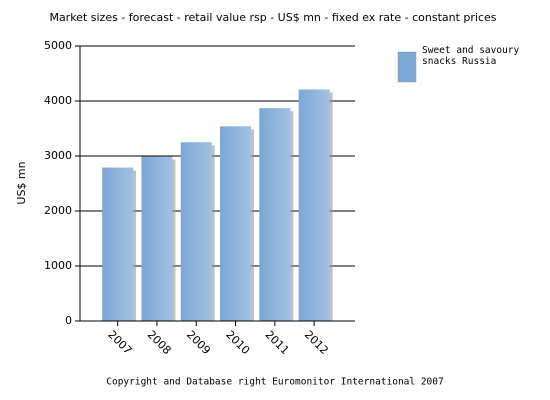 This screenshot has height=400, width=550. What do you see at coordinates (198, 342) in the screenshot?
I see `x-tick-label: 2009` at bounding box center [198, 342].